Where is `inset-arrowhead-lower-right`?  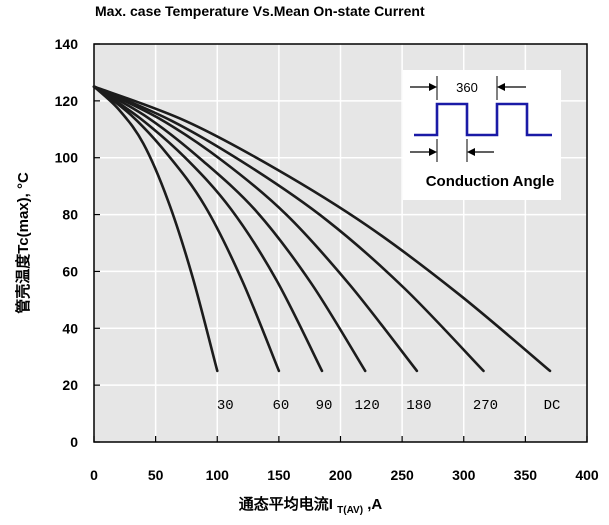 inset-arrowhead-lower-right is located at coordinates (471, 152).